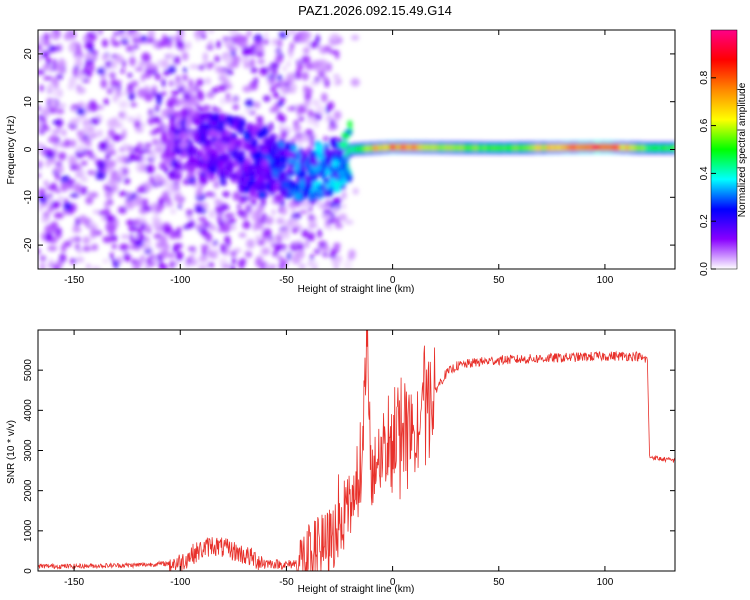  What do you see at coordinates (28, 197) in the screenshot?
I see `y-tick-label: -10` at bounding box center [28, 197].